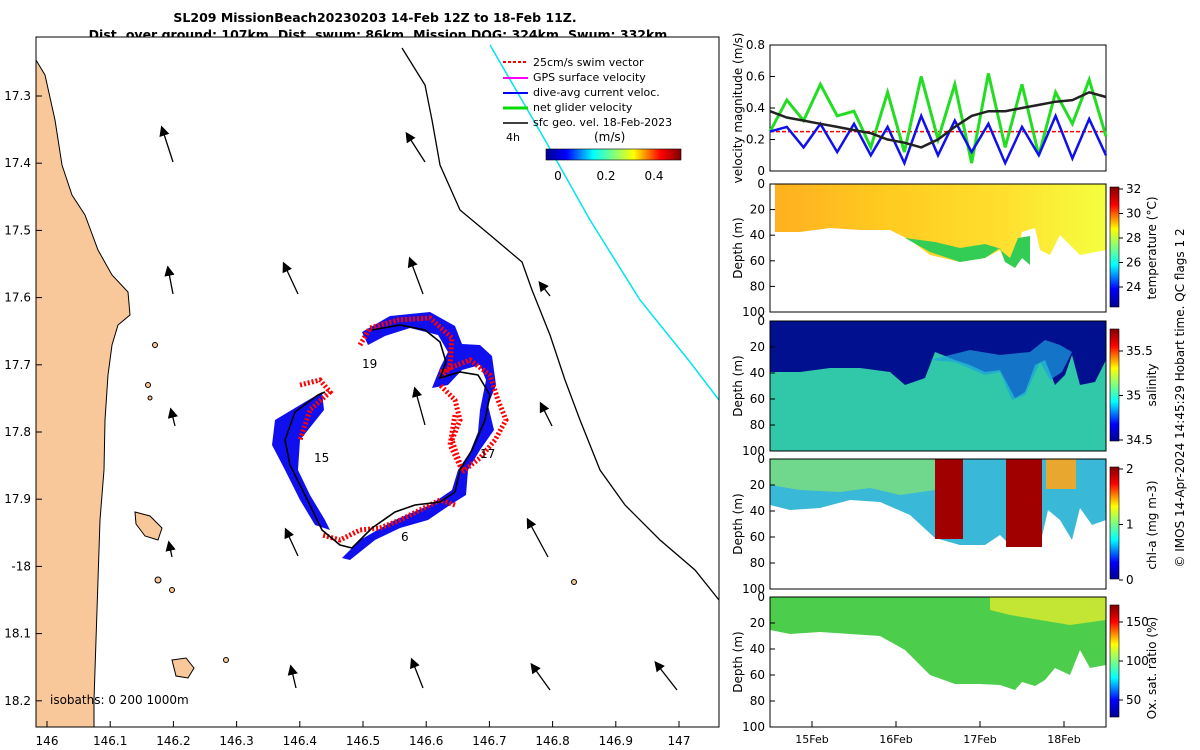 The width and height of the screenshot is (1200, 750). I want to click on salinity-panel: 35.5 35 34.5 salinity, so click(964, 386).